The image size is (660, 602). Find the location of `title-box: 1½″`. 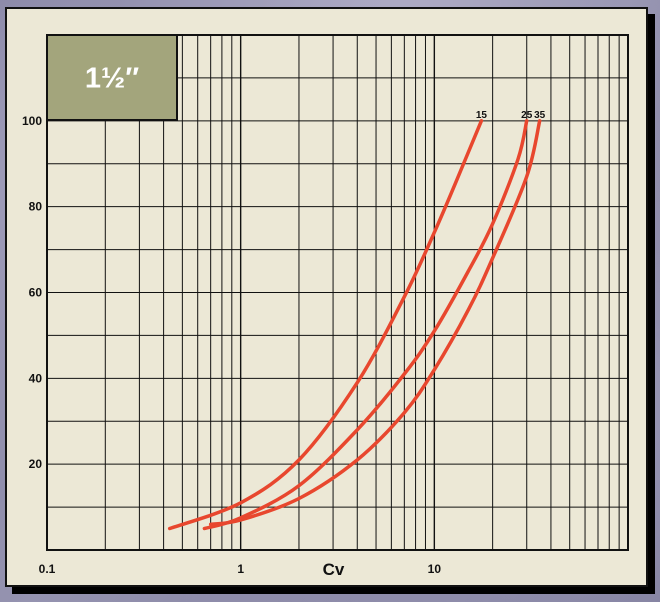

title-box: 1½″ is located at coordinates (112, 77).